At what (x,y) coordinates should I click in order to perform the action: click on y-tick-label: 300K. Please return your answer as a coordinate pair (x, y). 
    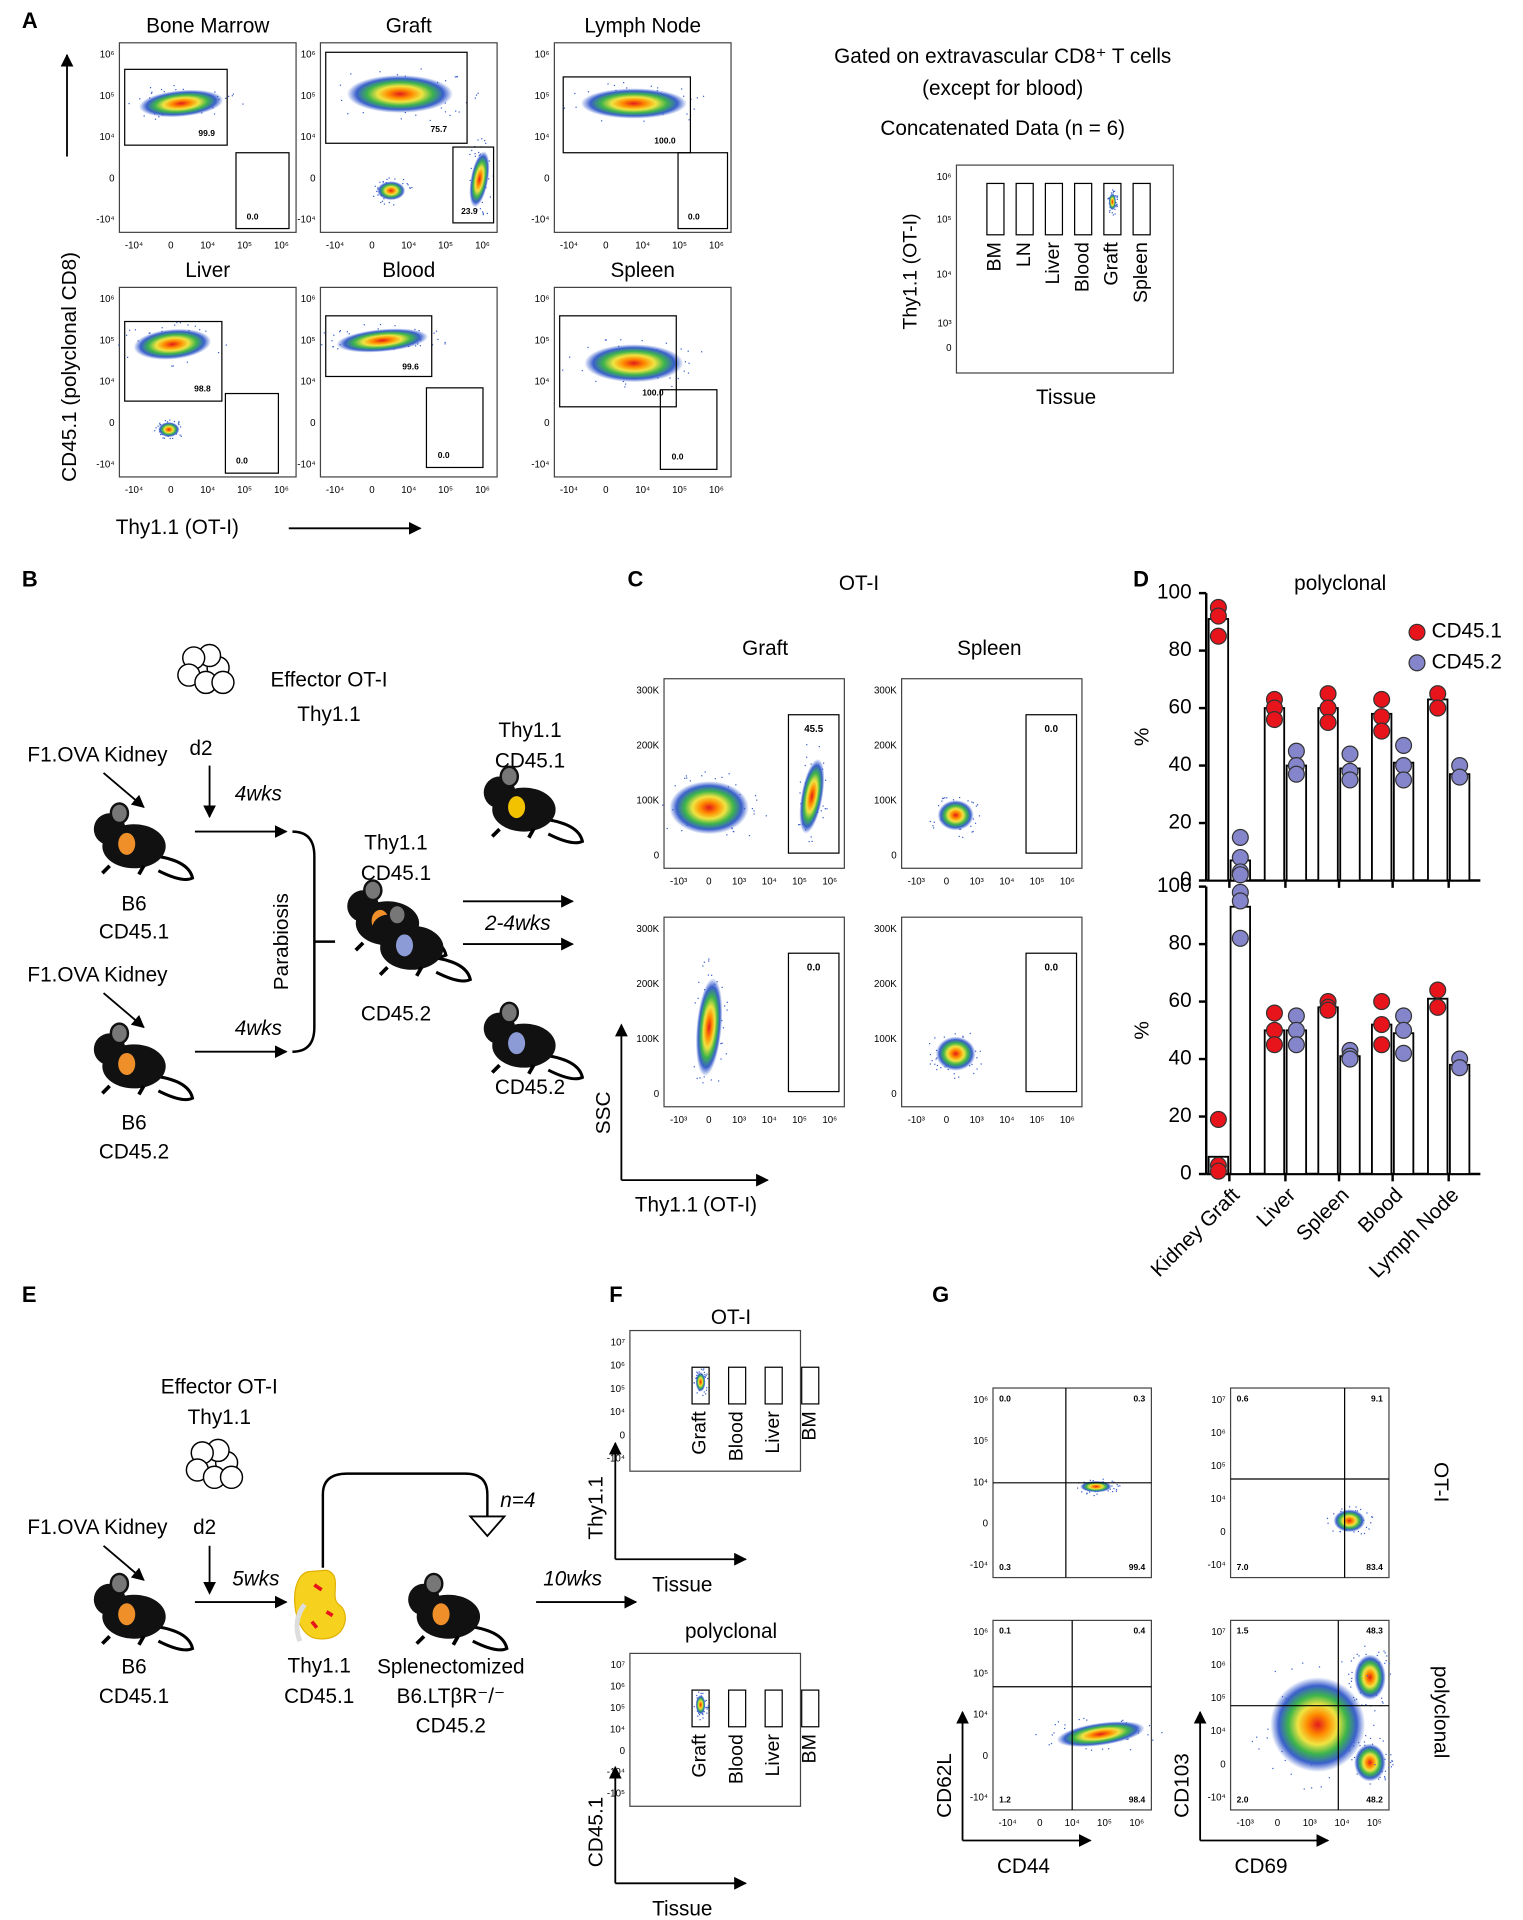
    Looking at the image, I should click on (647, 929).